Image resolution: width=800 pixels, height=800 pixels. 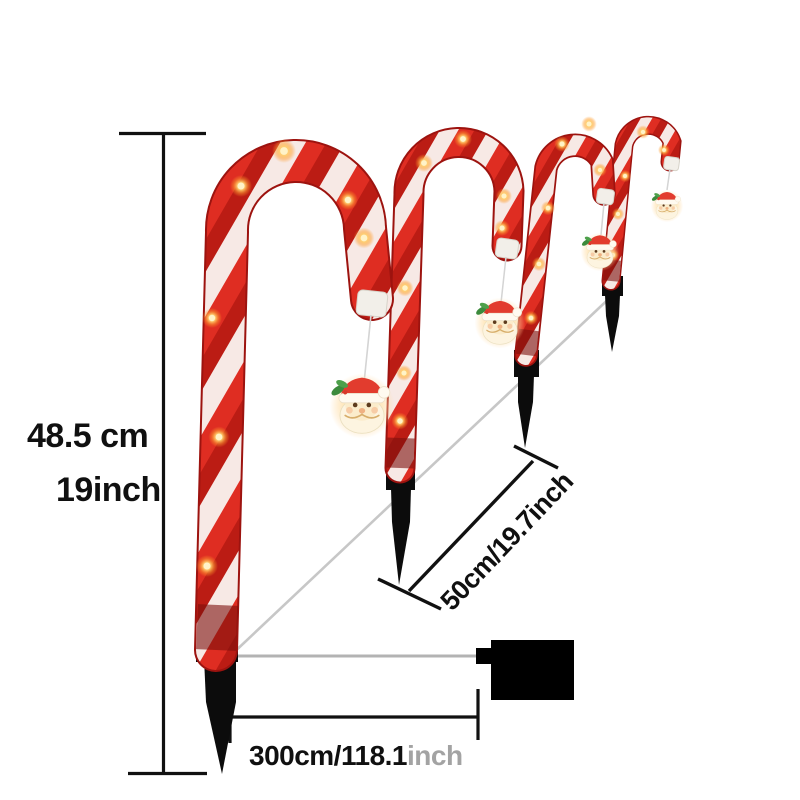 What do you see at coordinates (435, 755) in the screenshot?
I see `total-length-unit: inch` at bounding box center [435, 755].